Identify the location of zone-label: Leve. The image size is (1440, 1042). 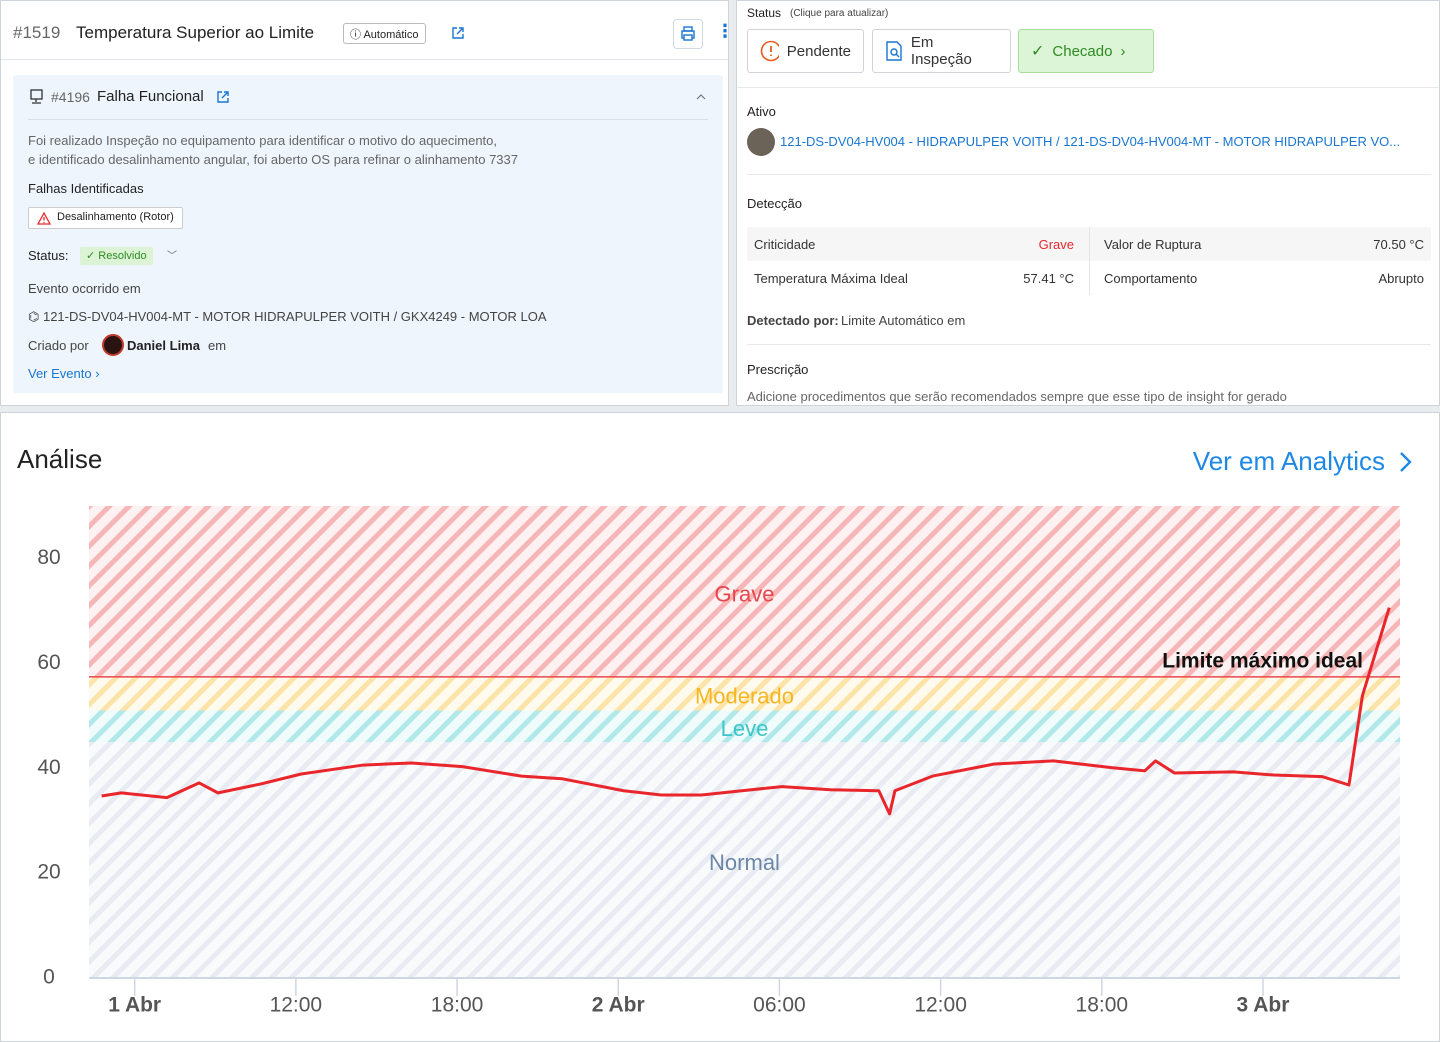
(745, 728).